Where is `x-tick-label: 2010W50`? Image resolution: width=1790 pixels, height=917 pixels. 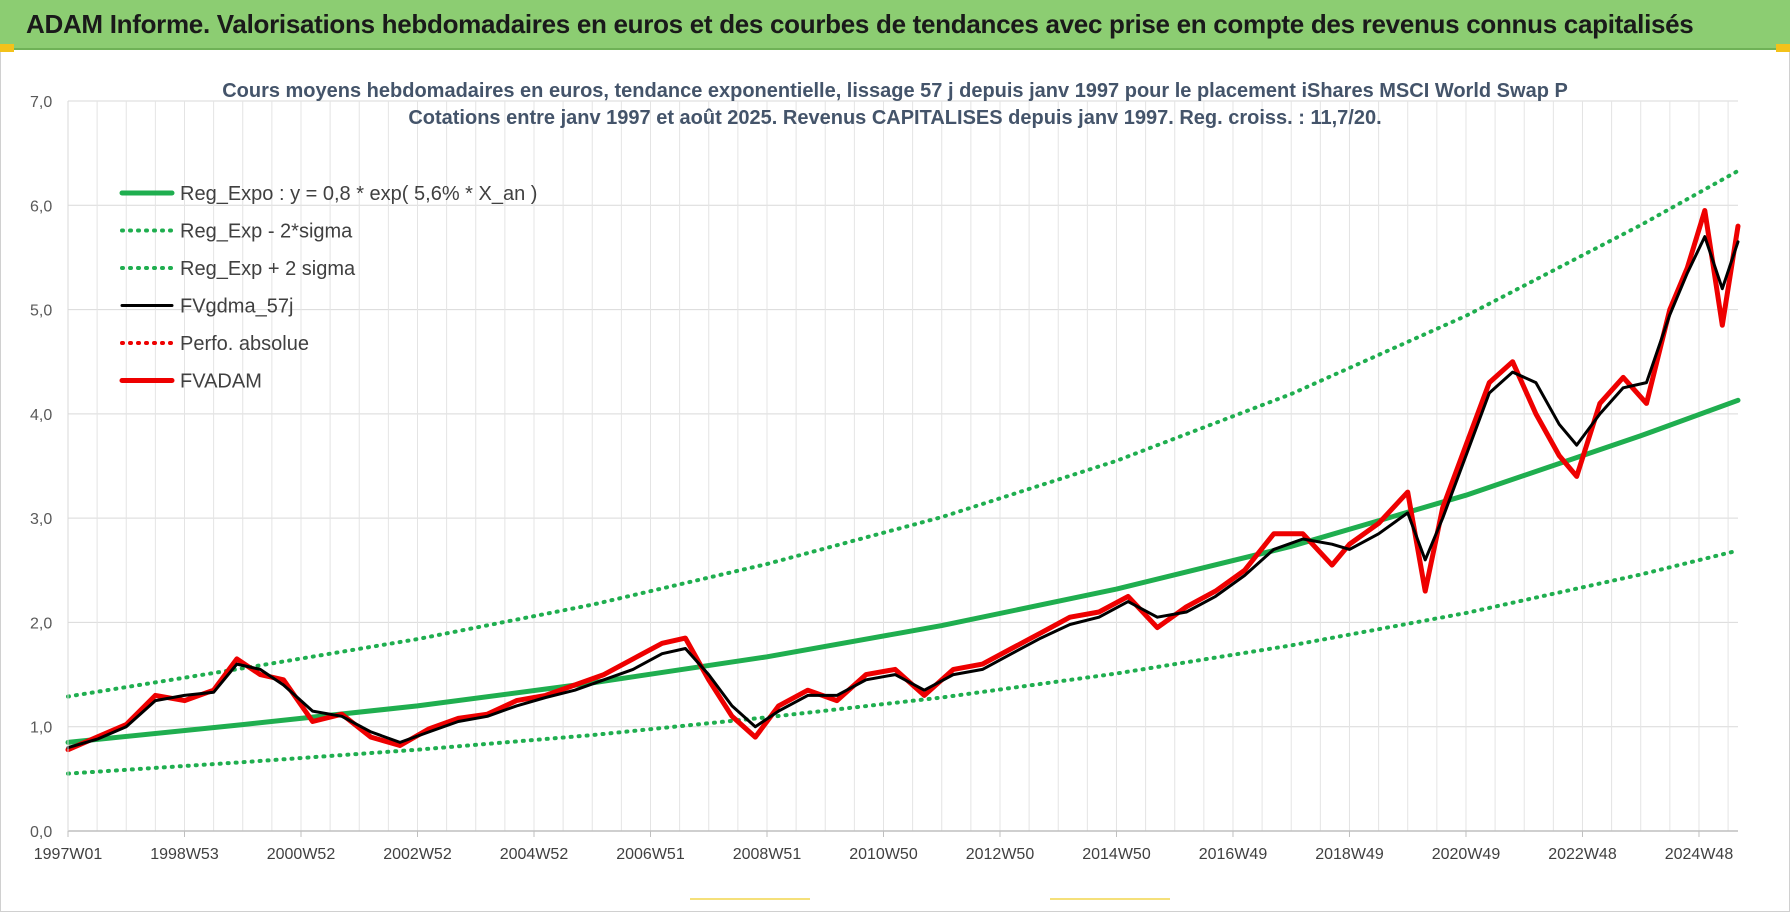
x-tick-label: 2010W50 is located at coordinates (883, 854).